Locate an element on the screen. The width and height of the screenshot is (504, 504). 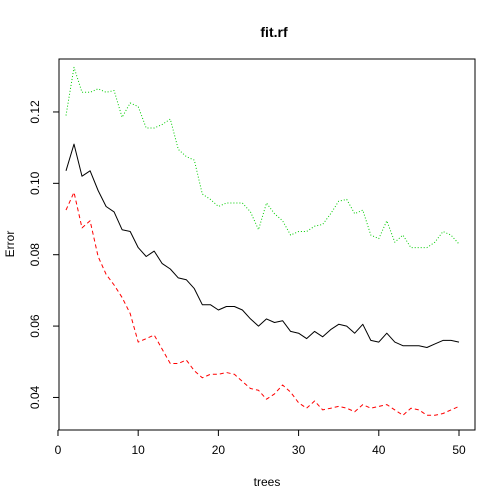
y-tick-label: 0.06 is located at coordinates (35, 326).